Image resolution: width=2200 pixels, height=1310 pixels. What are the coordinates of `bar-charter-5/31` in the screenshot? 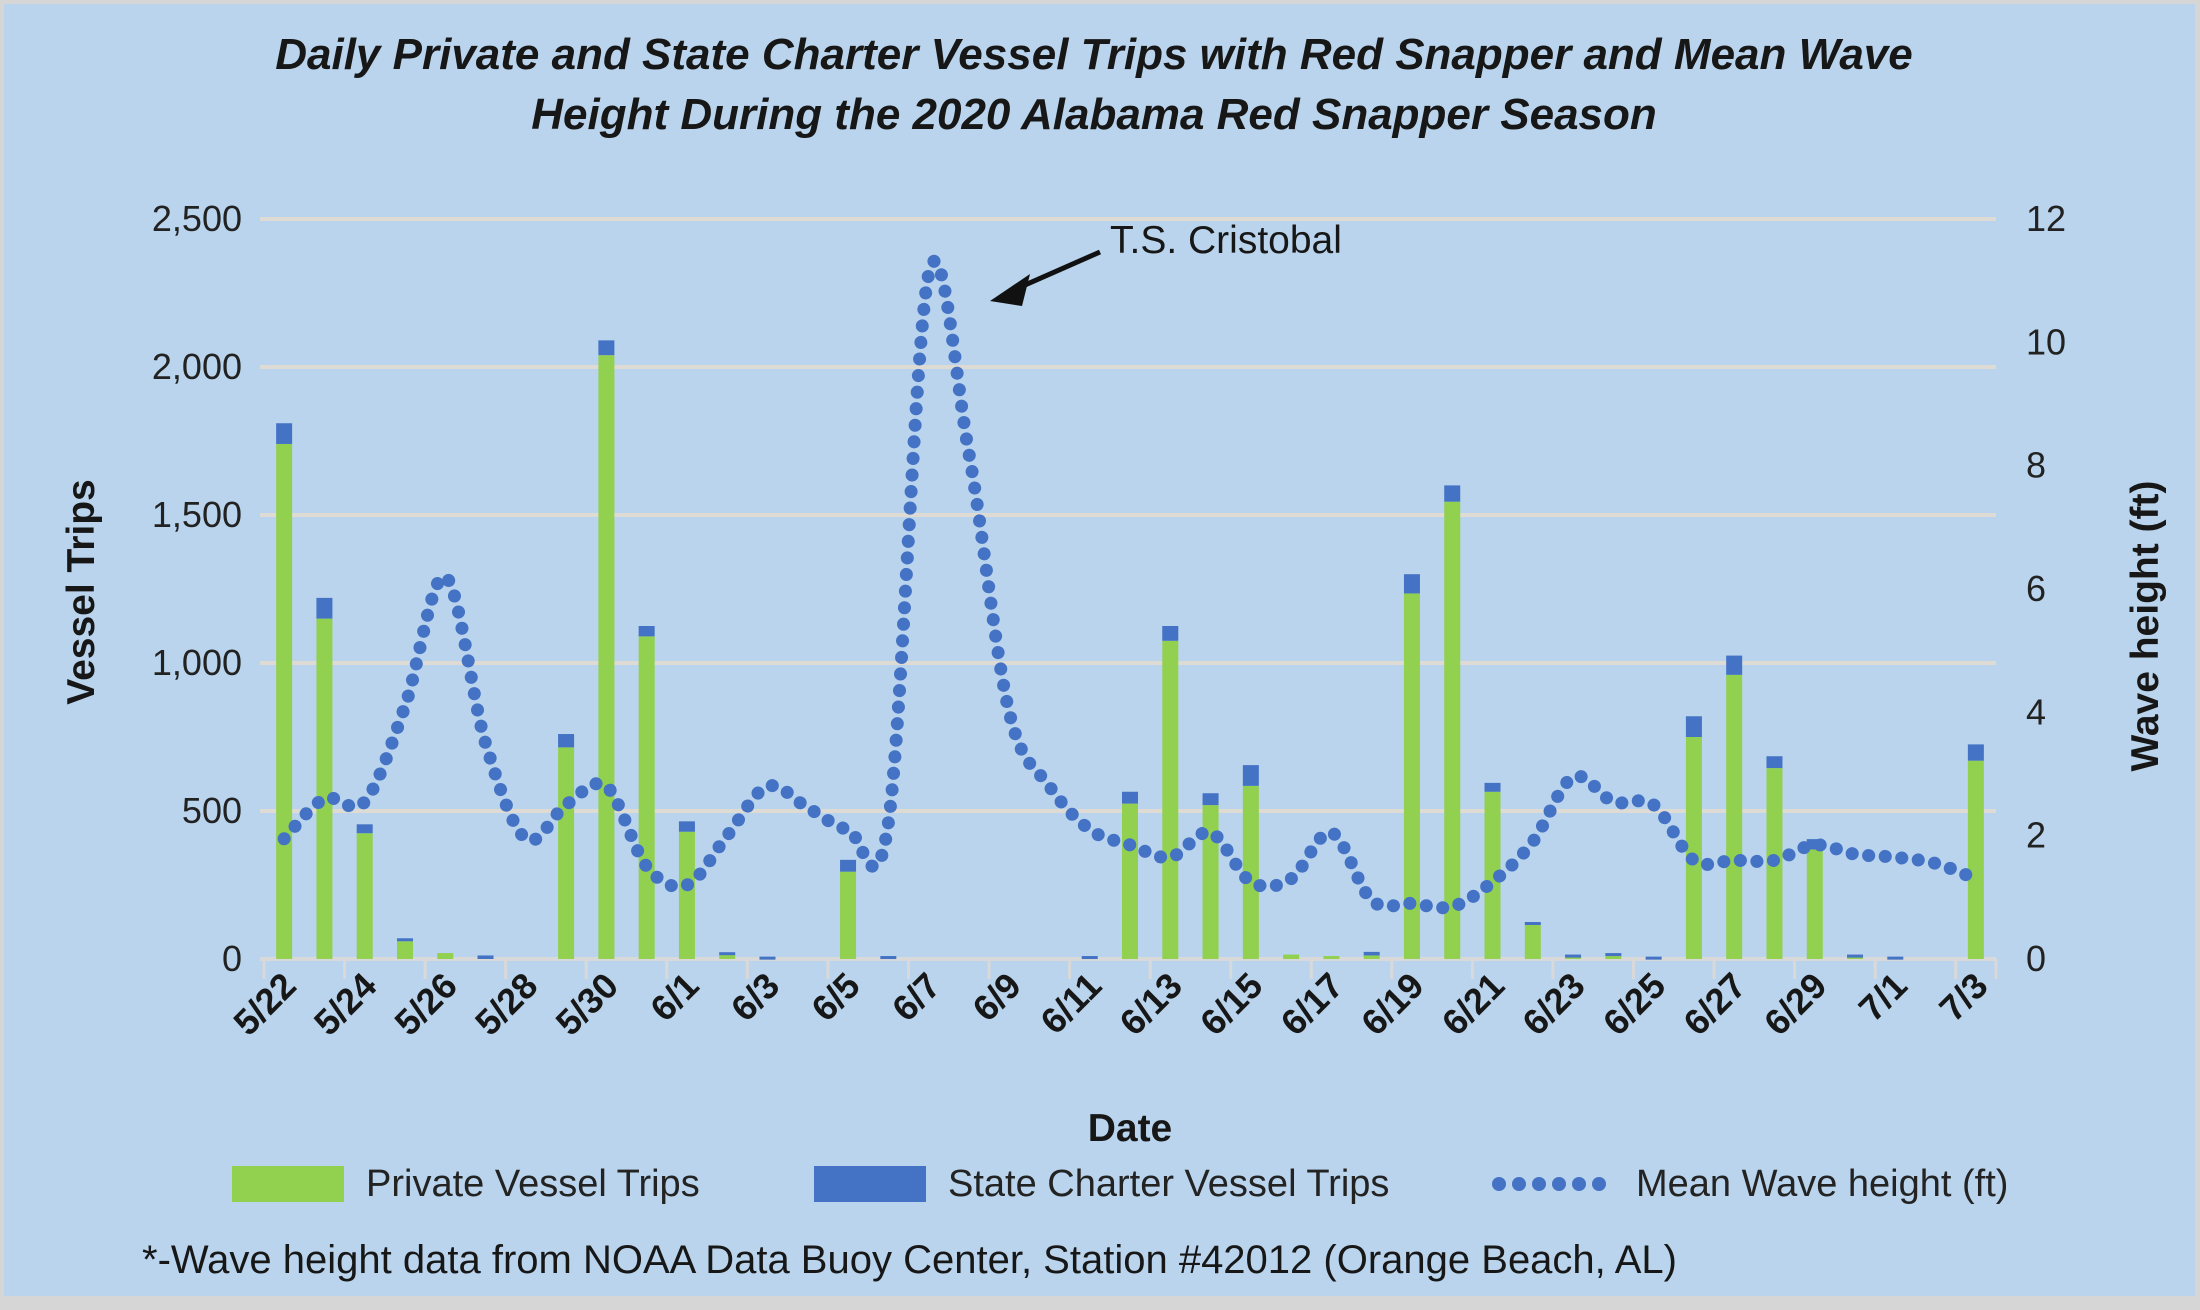 It's located at (646, 631).